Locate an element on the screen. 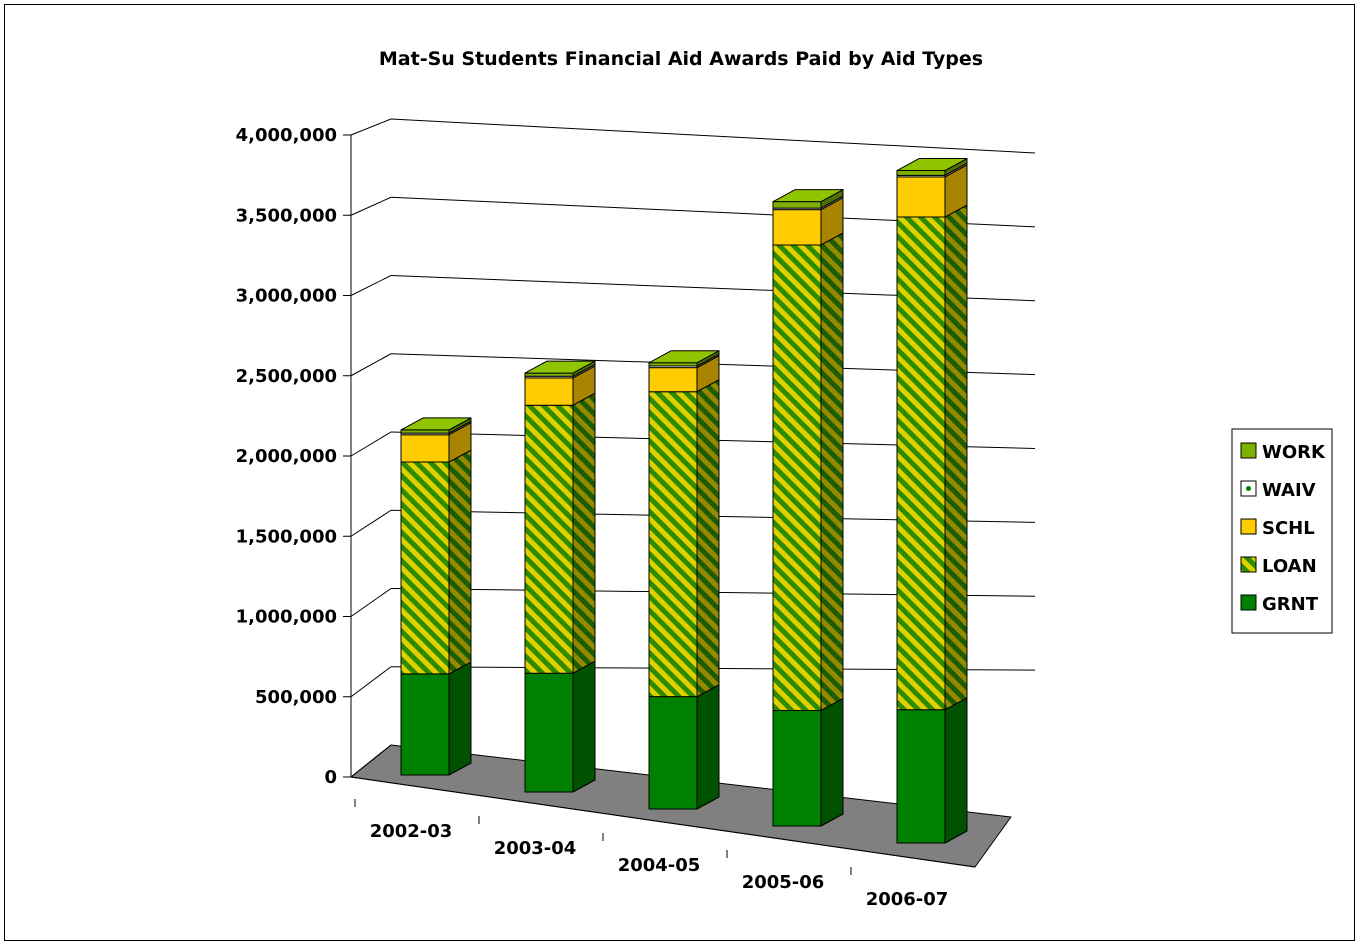  y-tick-label: 0 is located at coordinates (330, 777).